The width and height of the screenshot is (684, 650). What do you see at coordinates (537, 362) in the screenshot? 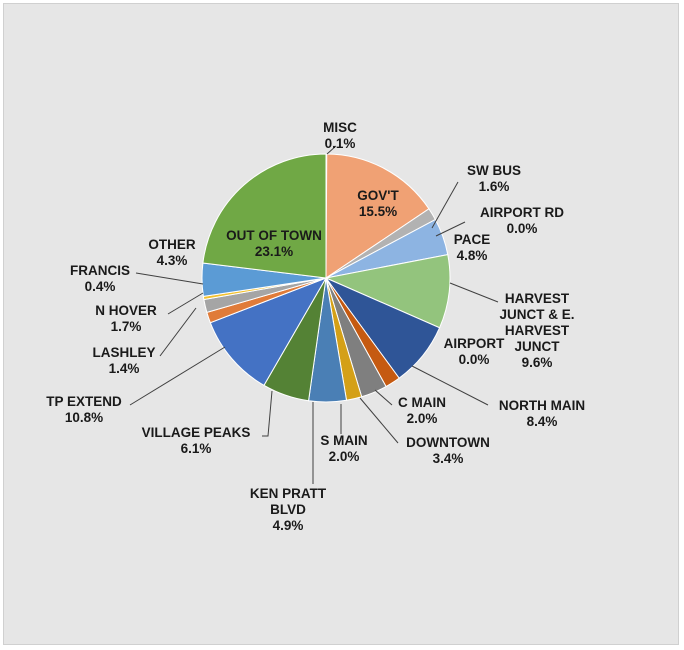
I see `data-label-line: 9.6%` at bounding box center [537, 362].